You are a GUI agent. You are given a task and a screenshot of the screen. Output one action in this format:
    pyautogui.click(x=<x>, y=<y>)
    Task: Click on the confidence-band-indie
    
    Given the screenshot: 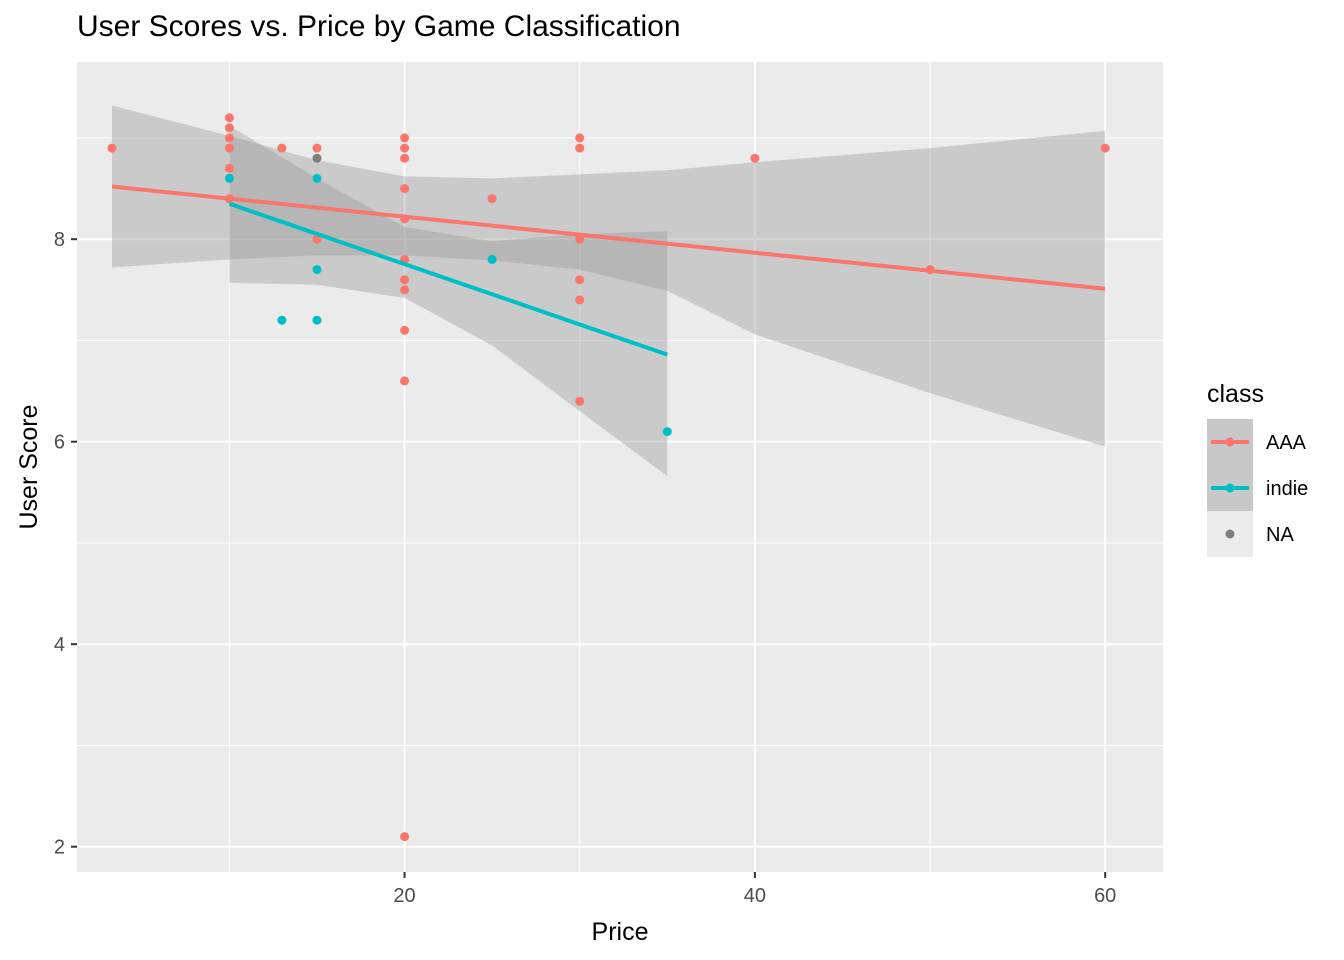 What is the action you would take?
    pyautogui.click(x=448, y=301)
    